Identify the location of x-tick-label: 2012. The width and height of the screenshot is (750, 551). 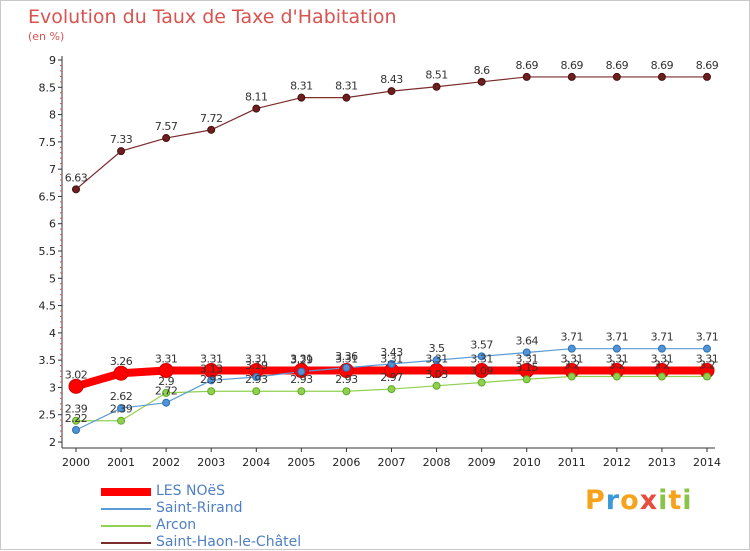
(617, 462).